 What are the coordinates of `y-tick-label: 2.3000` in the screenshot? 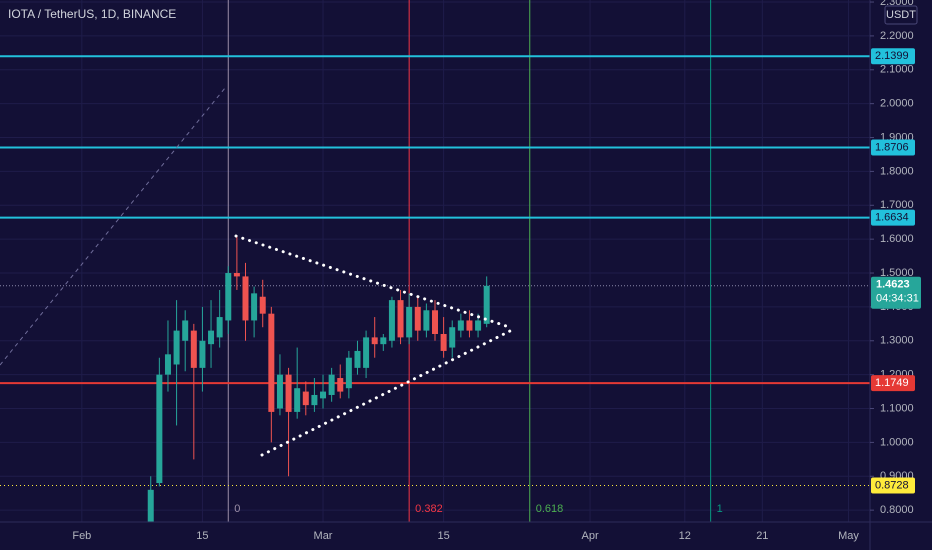 It's located at (897, 4).